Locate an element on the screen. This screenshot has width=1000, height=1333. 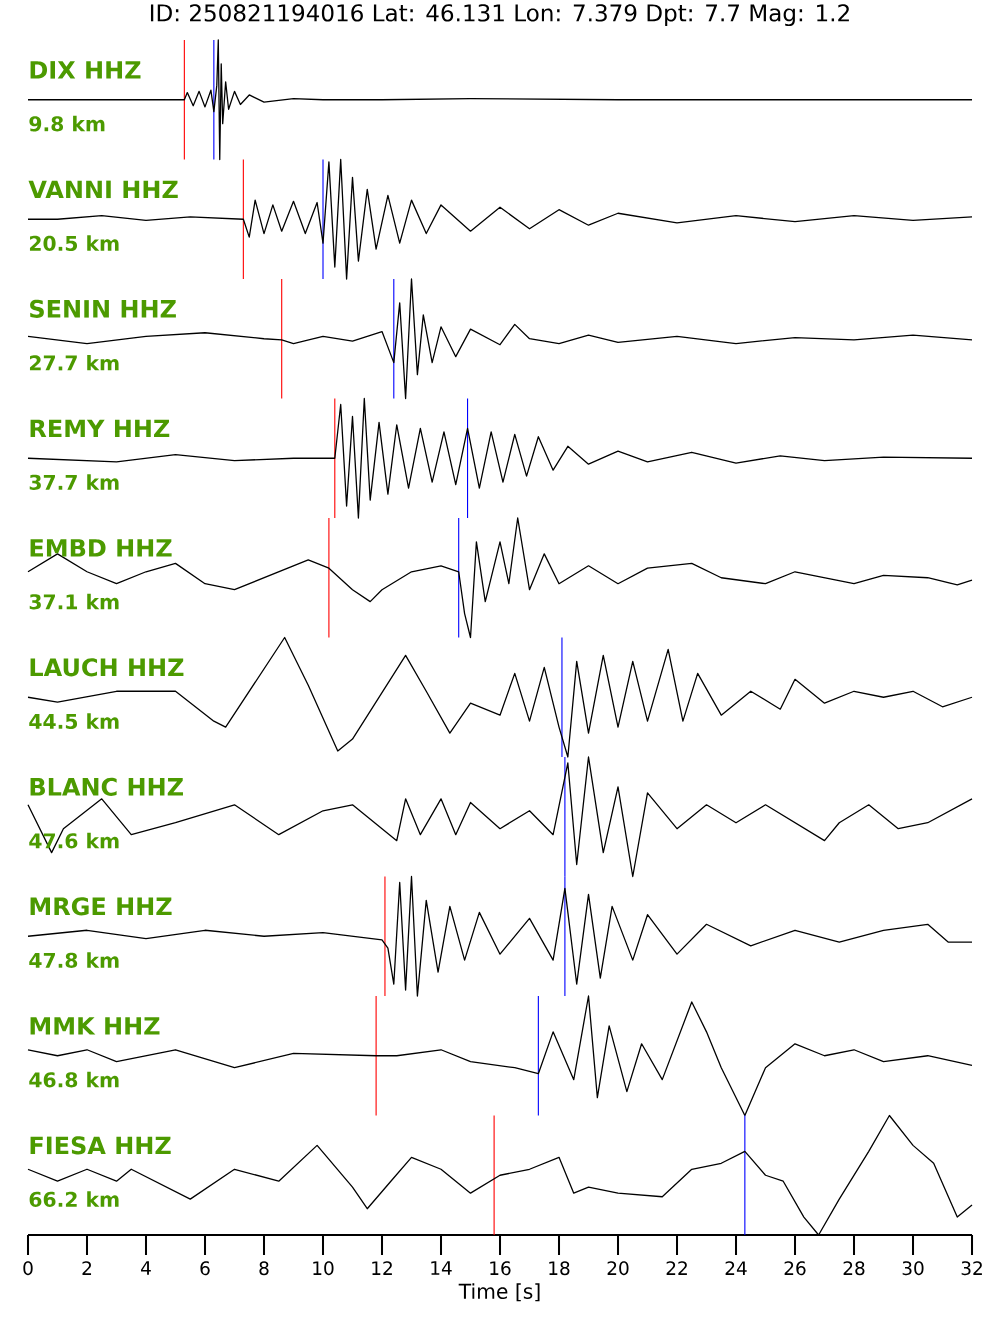
annotation: DIX HHZ is located at coordinates (85, 70).